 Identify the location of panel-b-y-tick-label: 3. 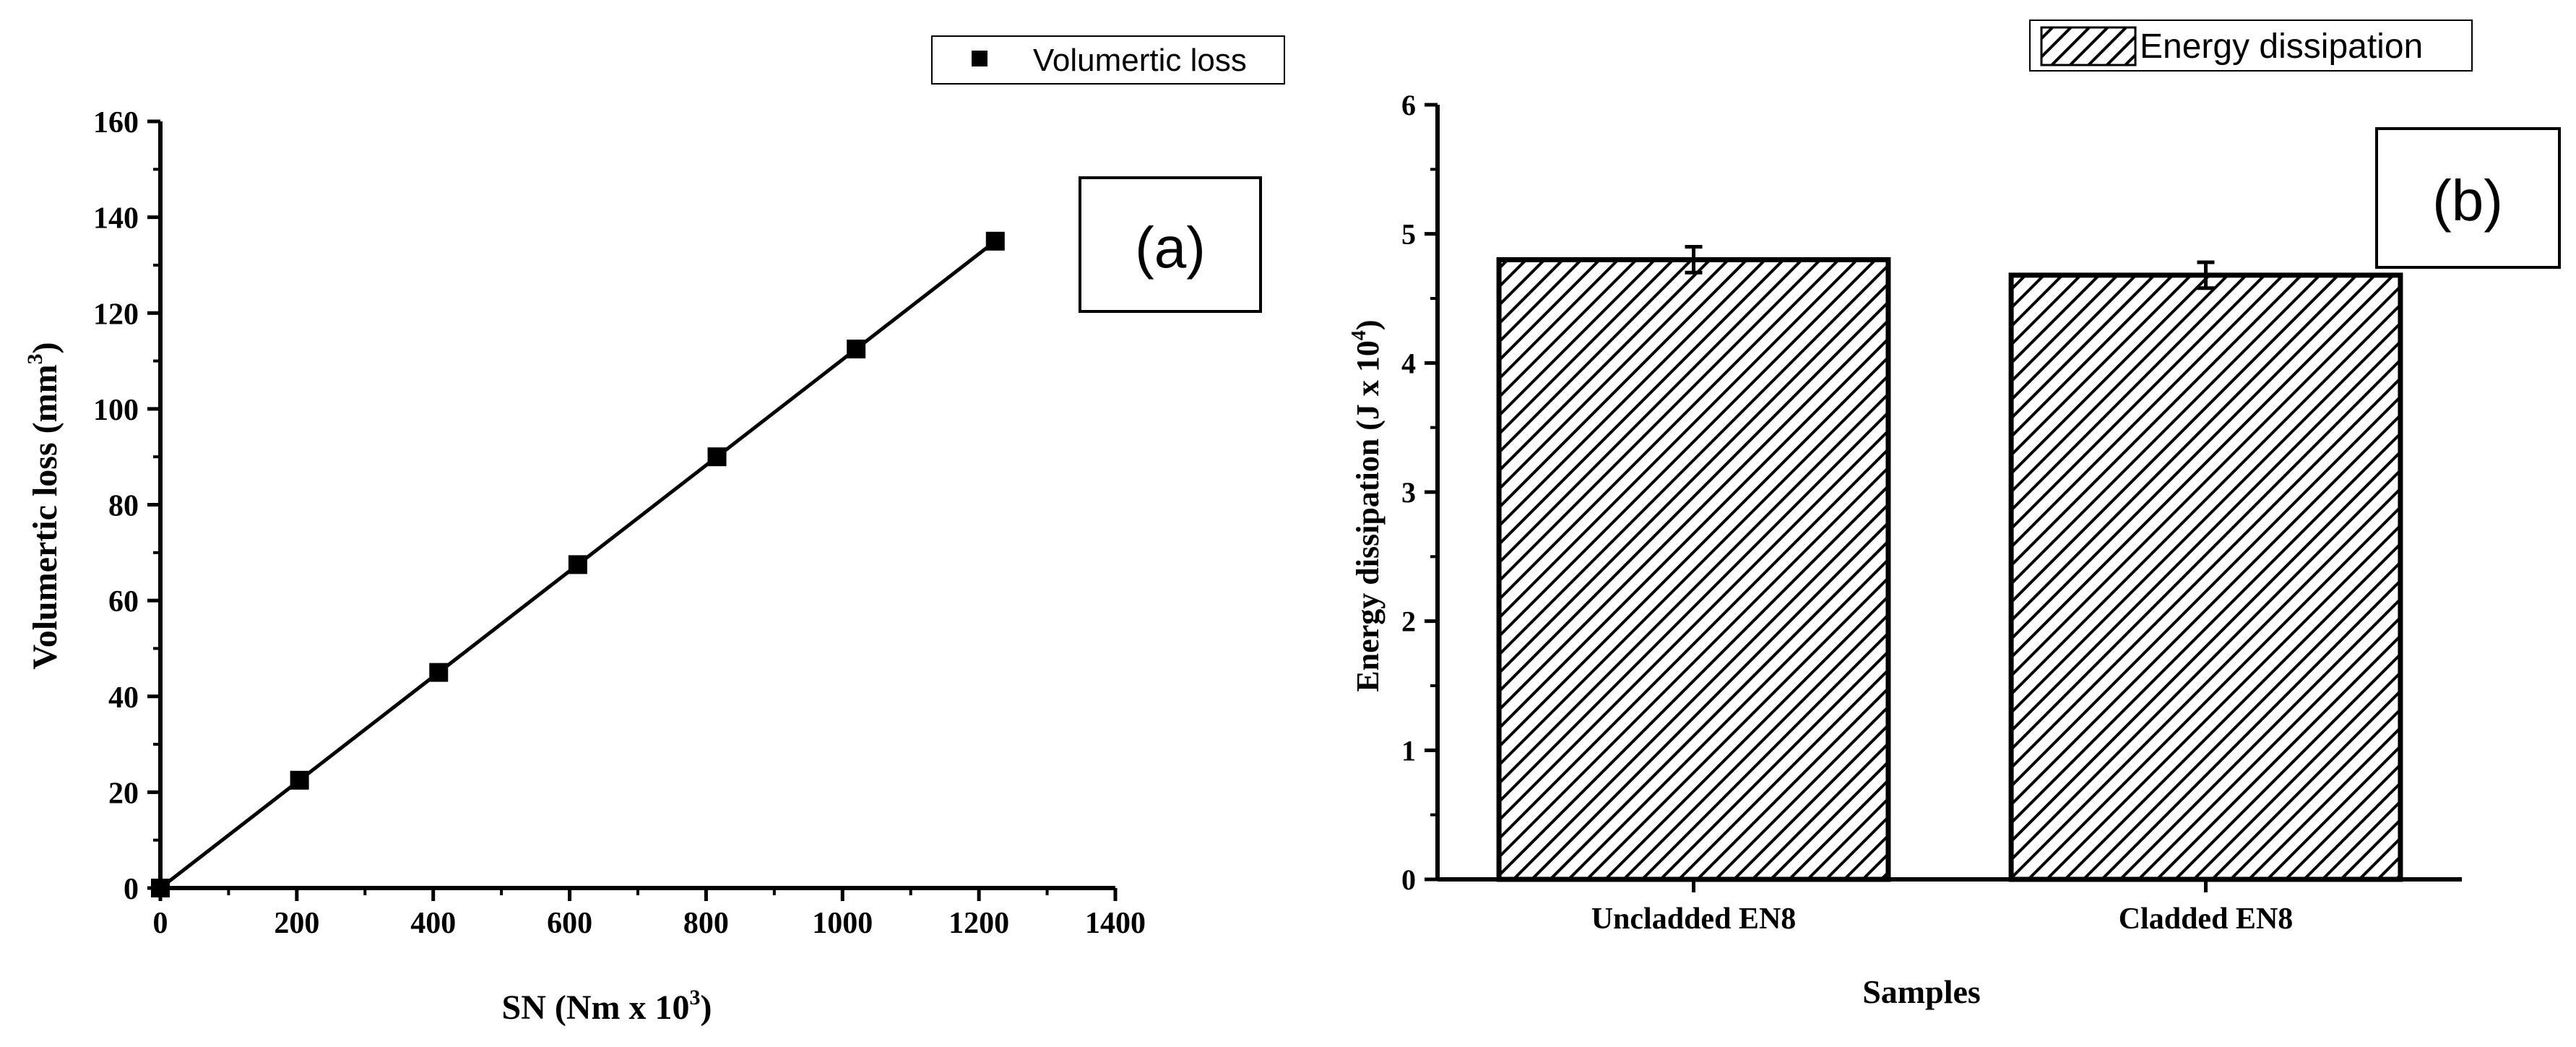
(1408, 492).